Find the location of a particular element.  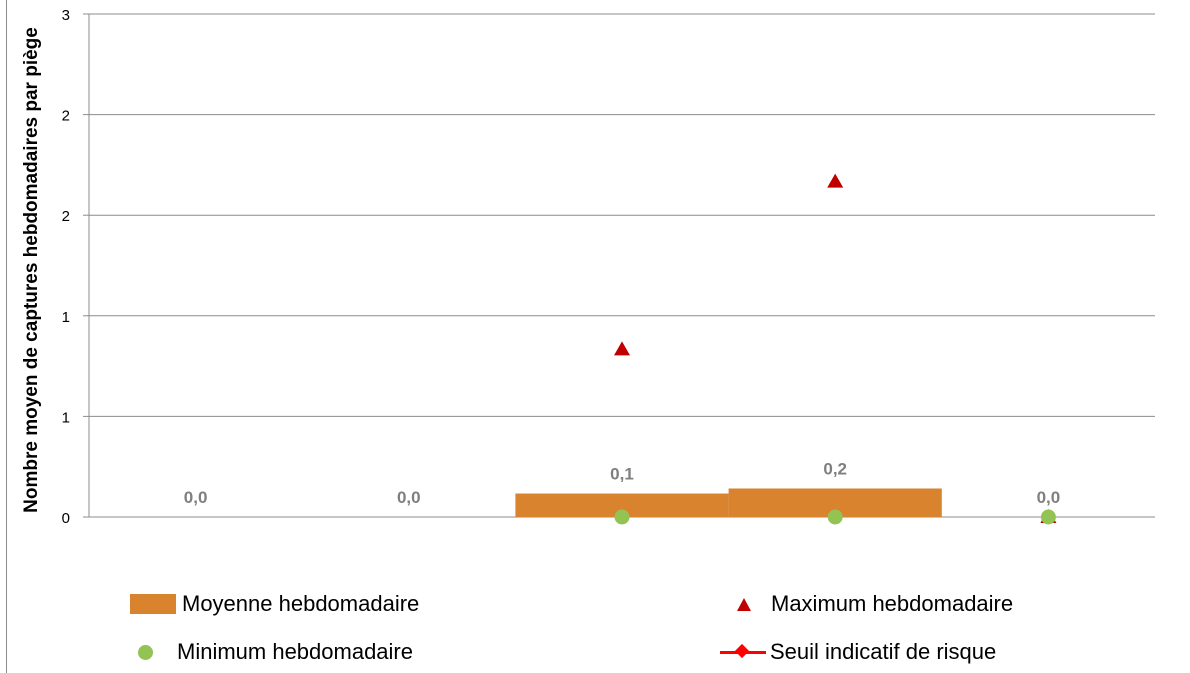

y-tick-labels: 0 1 1 2 2 3 is located at coordinates (66, 267).